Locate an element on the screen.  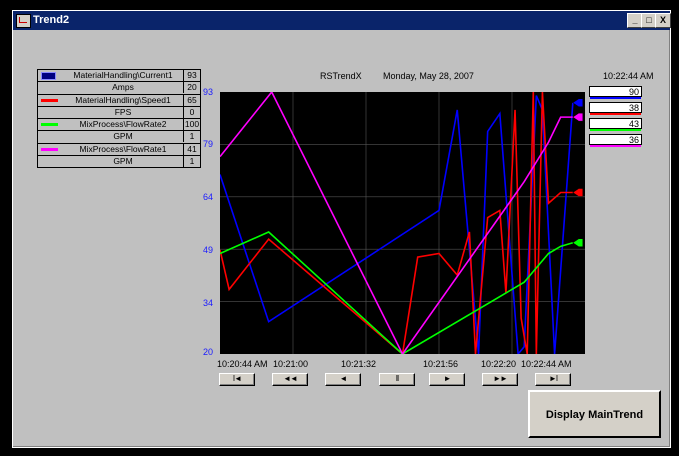
x-tick-label: 10:21:32 is located at coordinates (359, 364).